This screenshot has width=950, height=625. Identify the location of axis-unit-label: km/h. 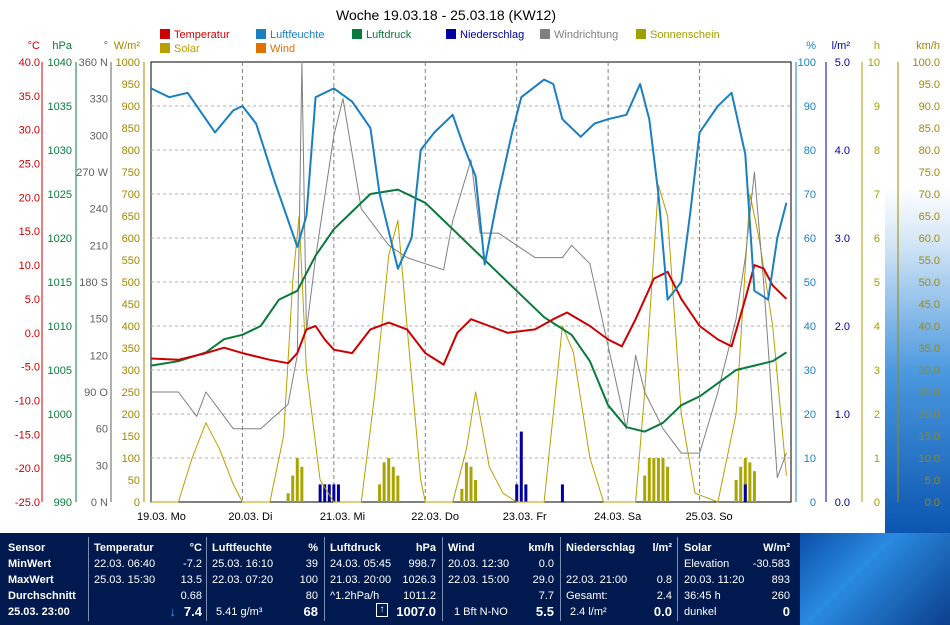
(928, 46).